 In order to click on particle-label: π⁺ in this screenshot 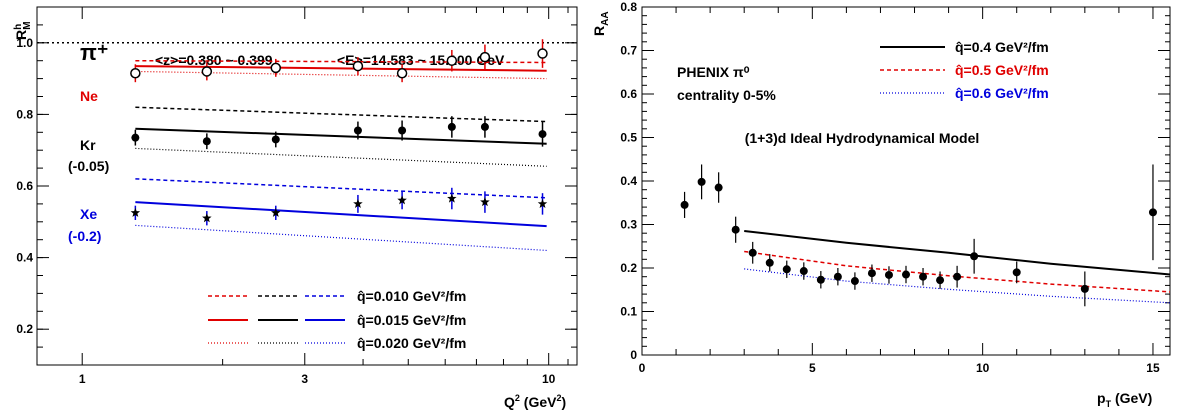, I will do `click(94, 52)`.